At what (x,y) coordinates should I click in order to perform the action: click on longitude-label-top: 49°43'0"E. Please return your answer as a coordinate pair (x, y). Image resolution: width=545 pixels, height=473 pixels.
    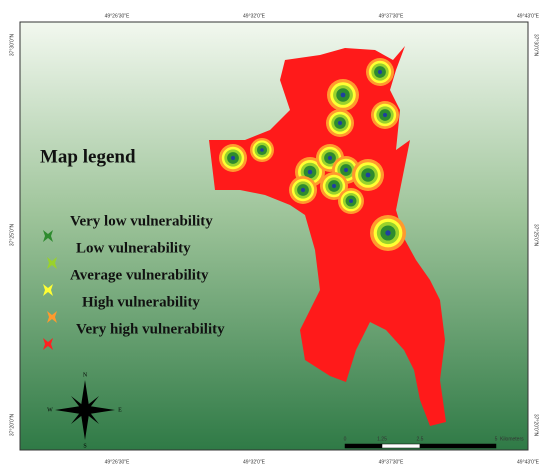
    Looking at the image, I should click on (528, 16).